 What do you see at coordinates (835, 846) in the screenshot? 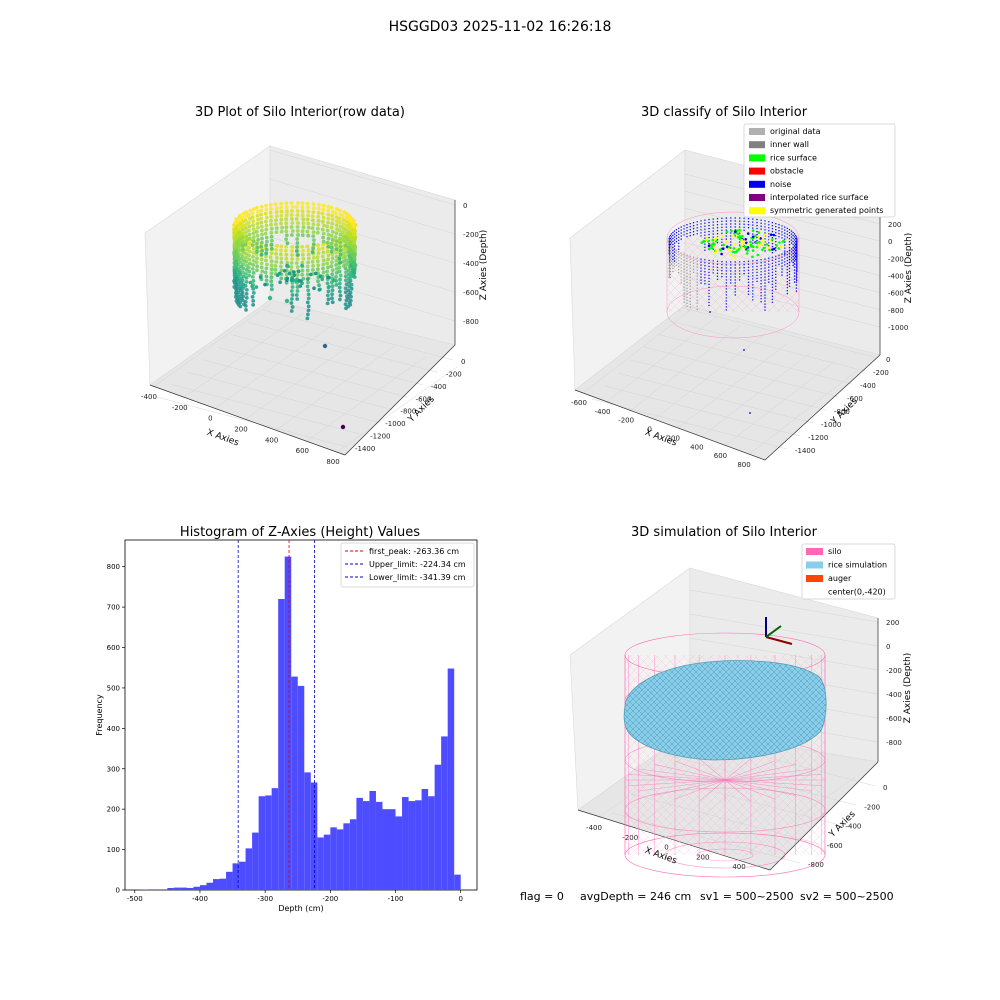
I see `y-tick-label: -600` at bounding box center [835, 846].